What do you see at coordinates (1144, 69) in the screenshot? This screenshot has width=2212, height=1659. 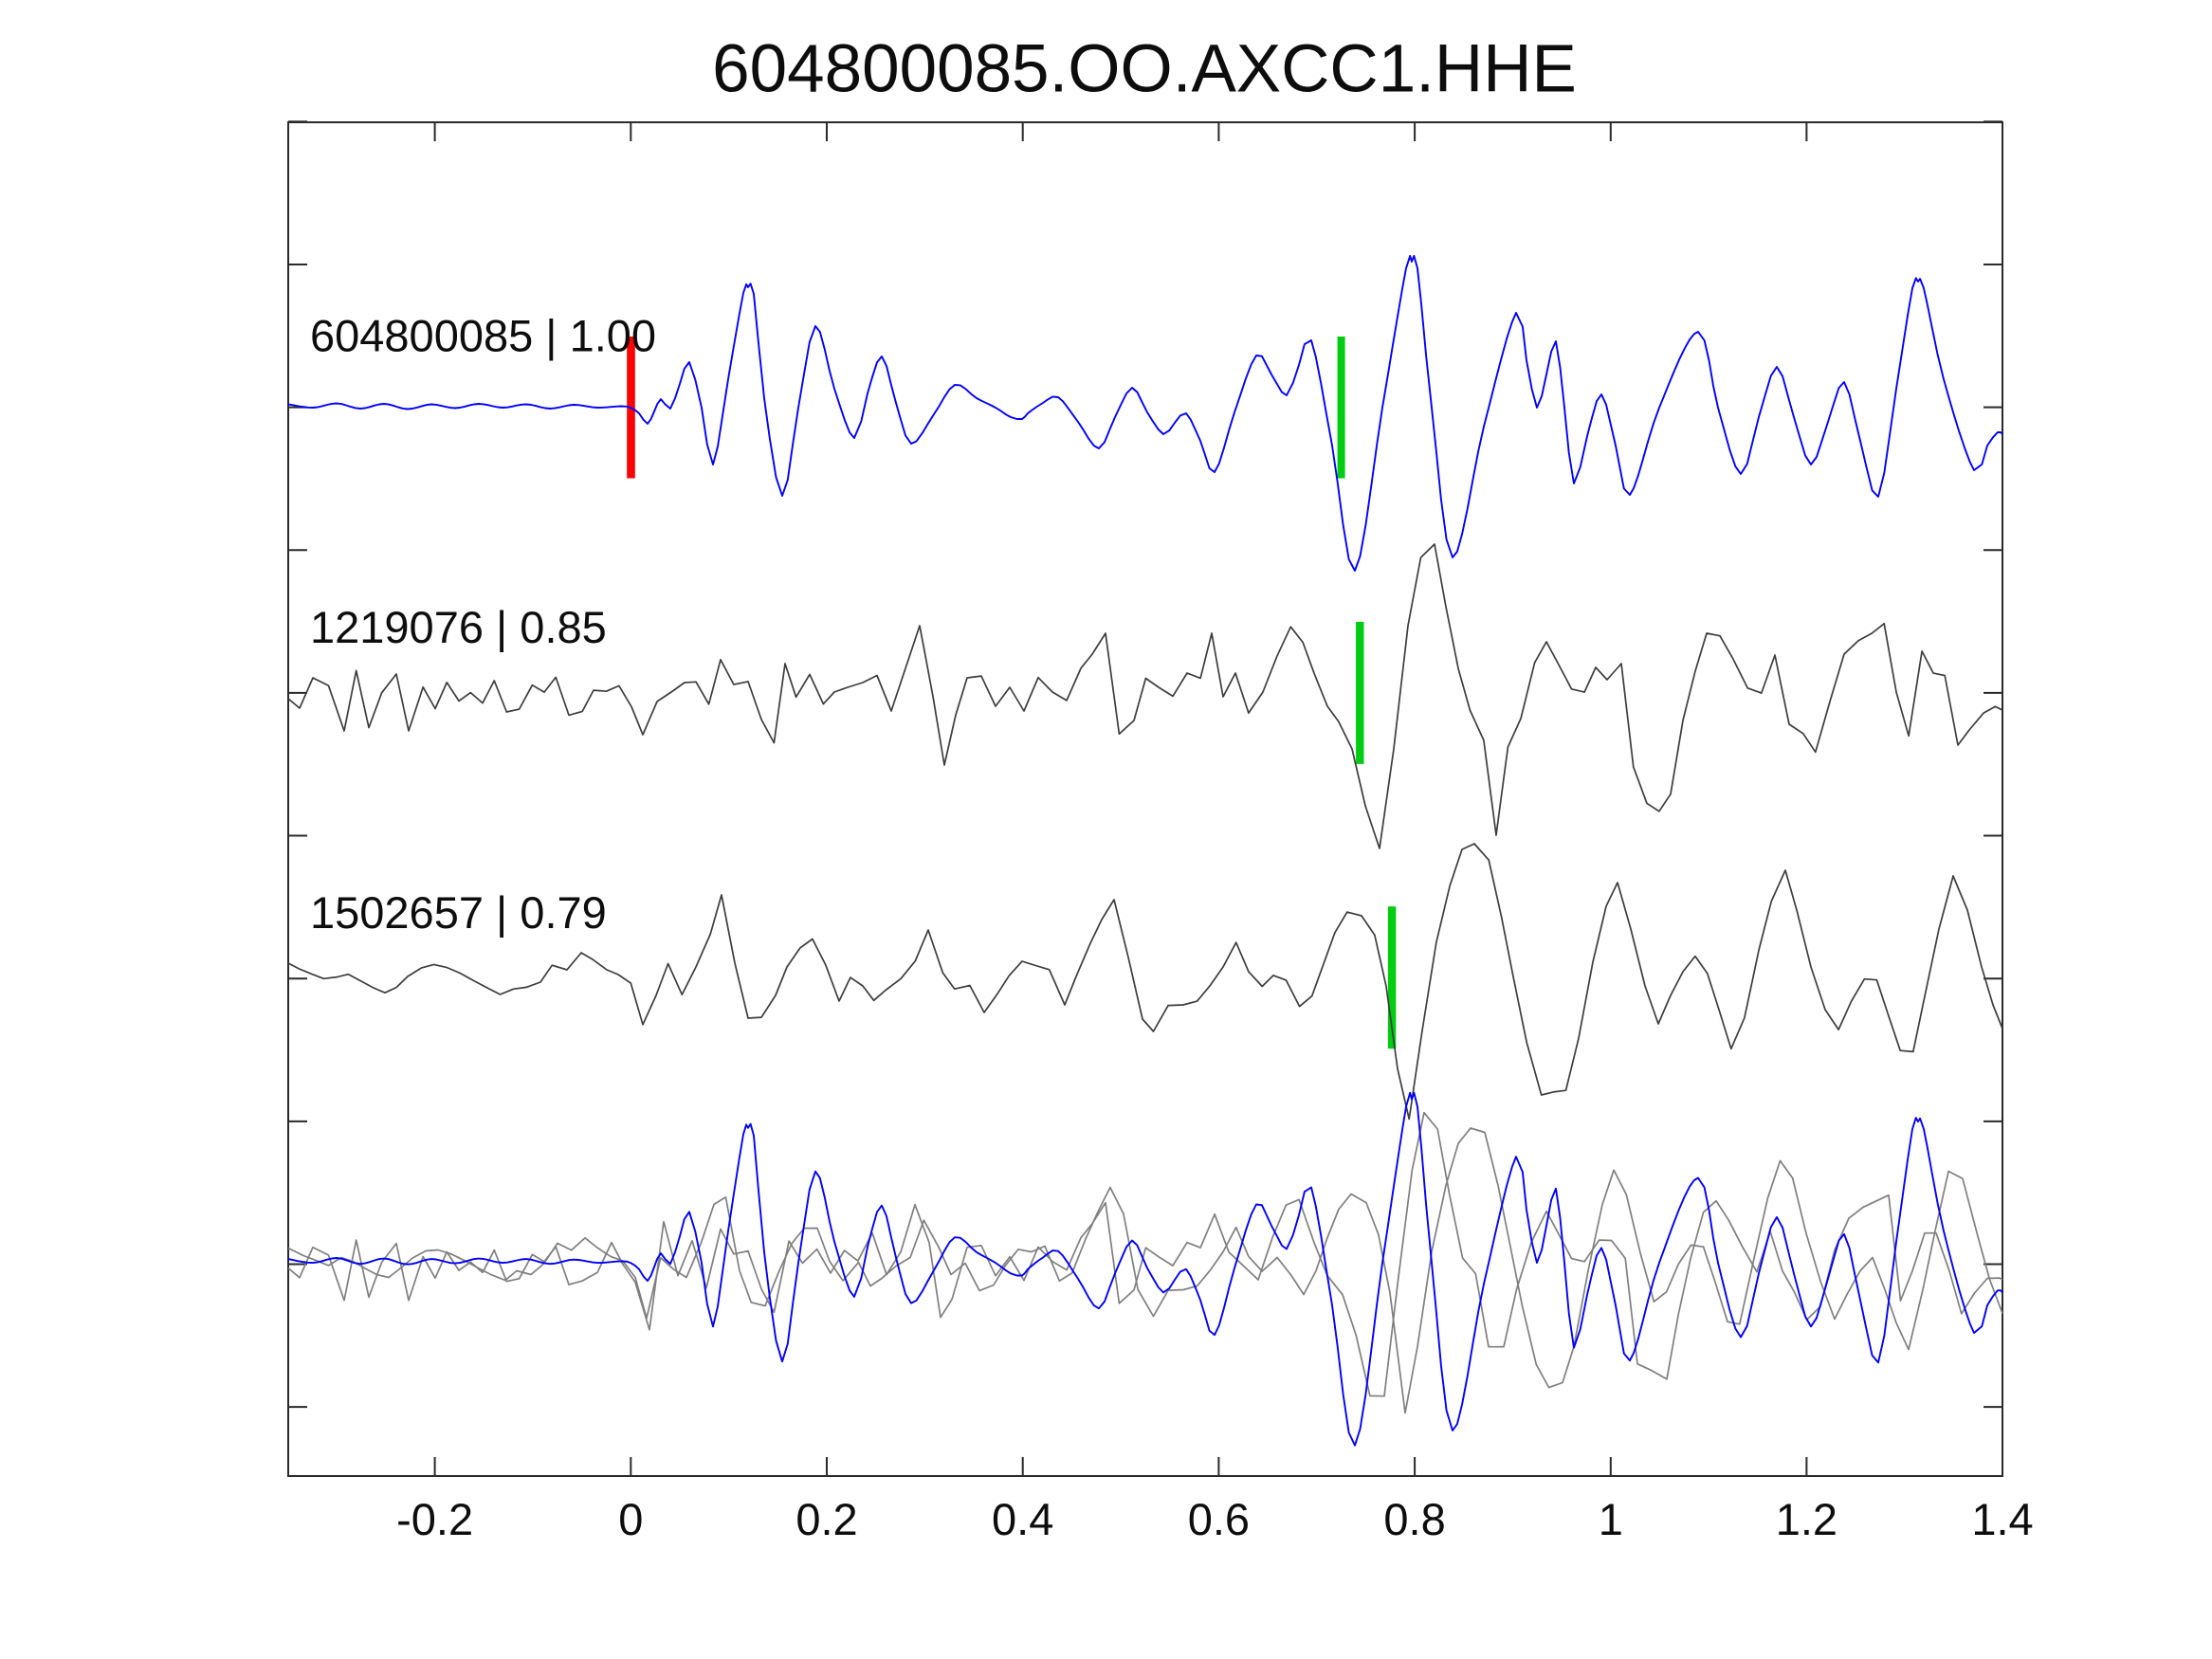 I see `svg-text: 604800085.OO.AXCC1.HHE` at bounding box center [1144, 69].